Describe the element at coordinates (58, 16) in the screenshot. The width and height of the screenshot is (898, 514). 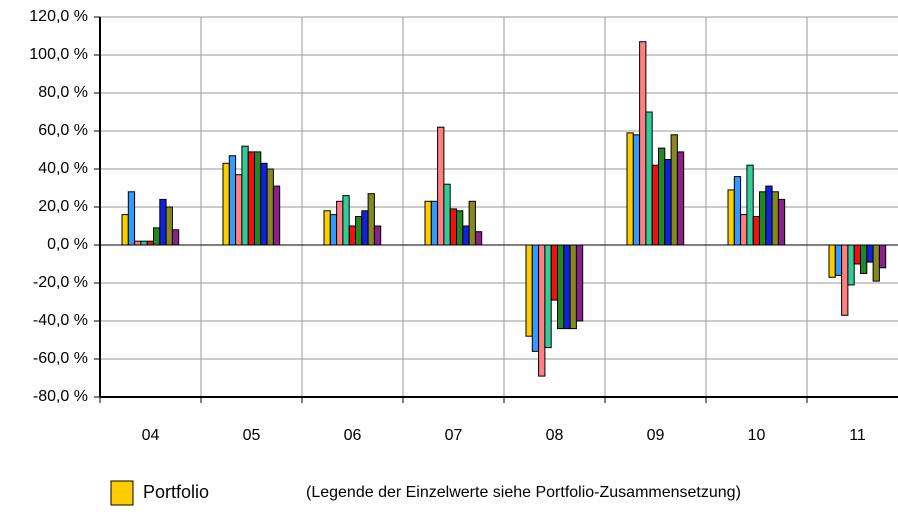
I see `y-tick-label: 120,0 %` at that location.